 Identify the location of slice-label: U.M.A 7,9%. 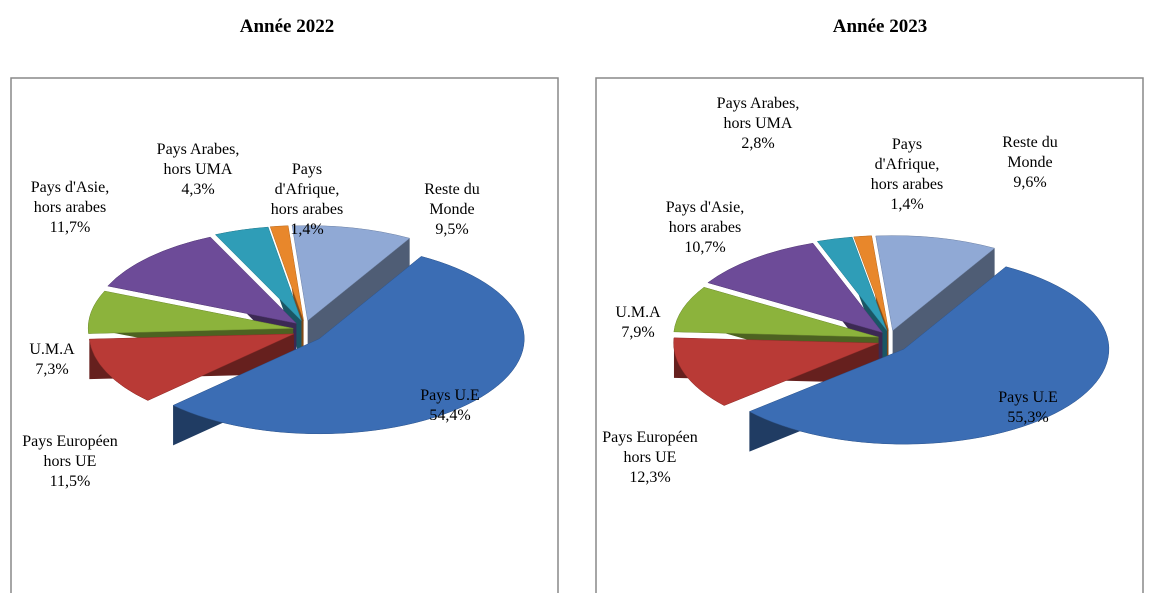
(638, 323).